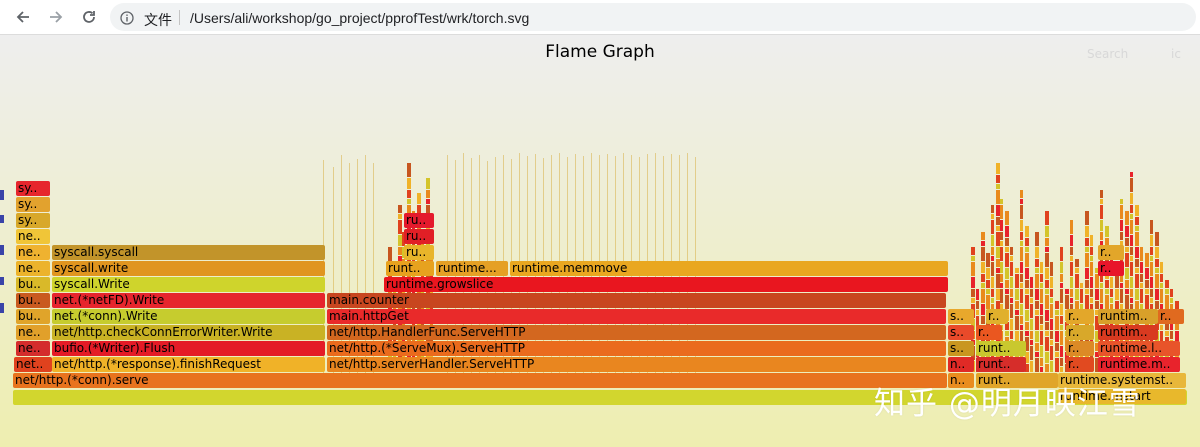 The image size is (1200, 447). I want to click on flame-frame: bufio.(*Writer).Flush, so click(188, 348).